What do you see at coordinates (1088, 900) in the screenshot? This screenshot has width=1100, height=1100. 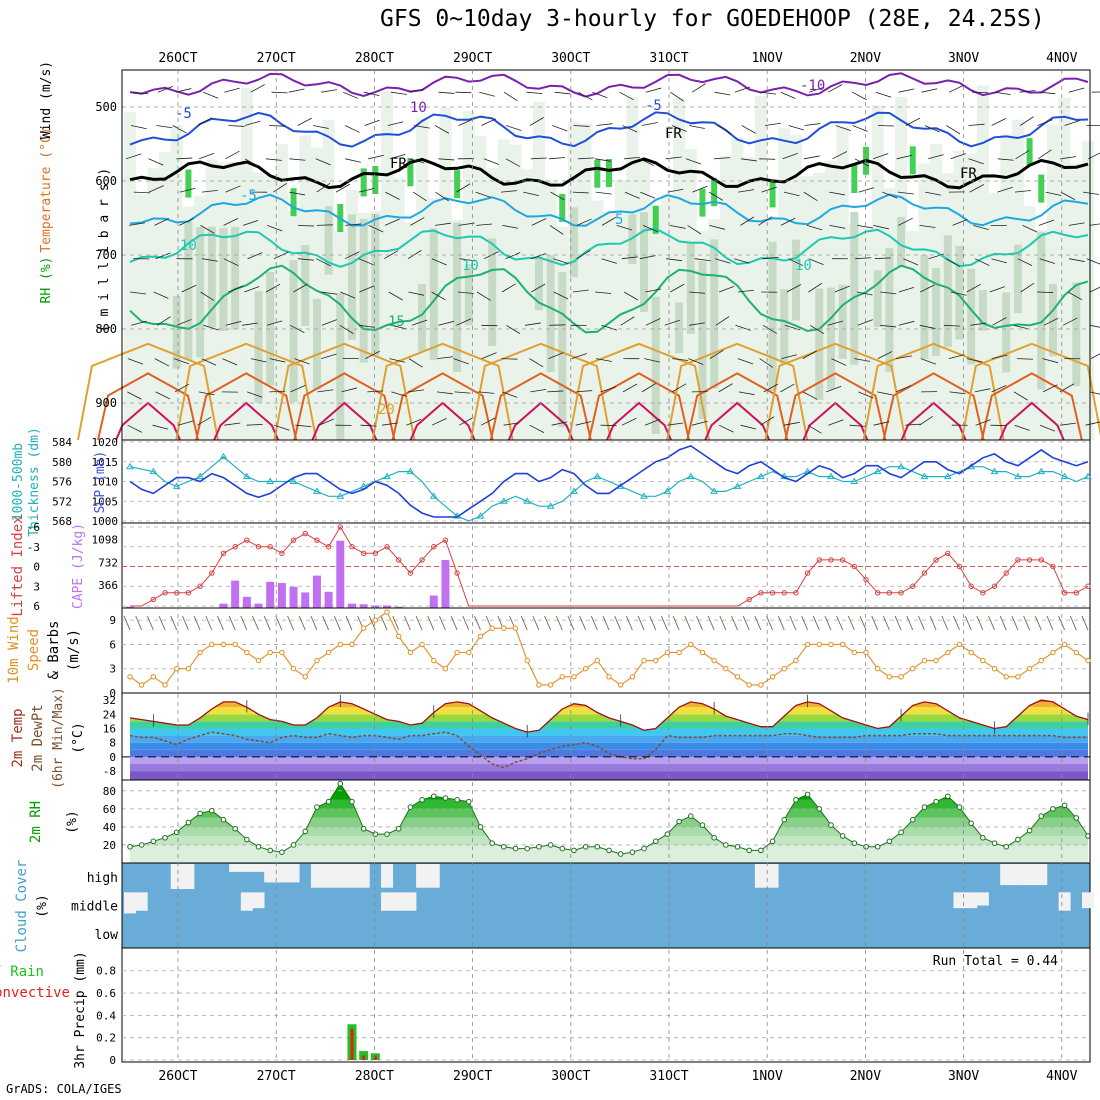 I see `cloud-middle-bar` at bounding box center [1088, 900].